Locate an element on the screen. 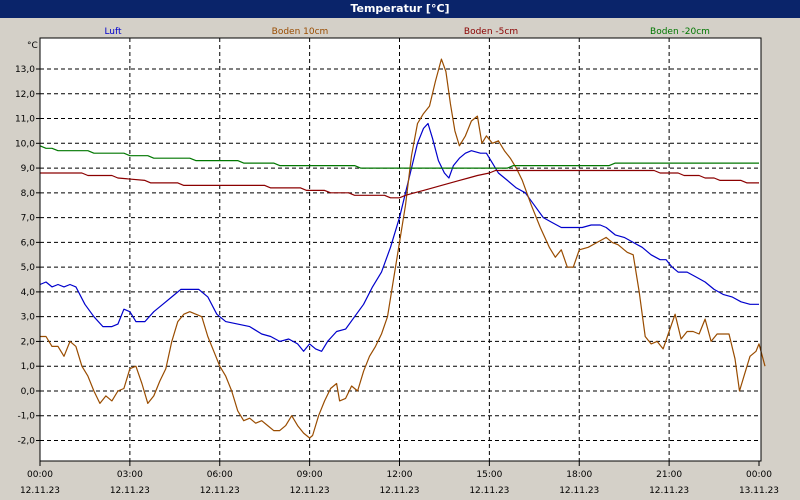 This screenshot has width=800, height=500. x-tick-time: 09:00 is located at coordinates (310, 475).